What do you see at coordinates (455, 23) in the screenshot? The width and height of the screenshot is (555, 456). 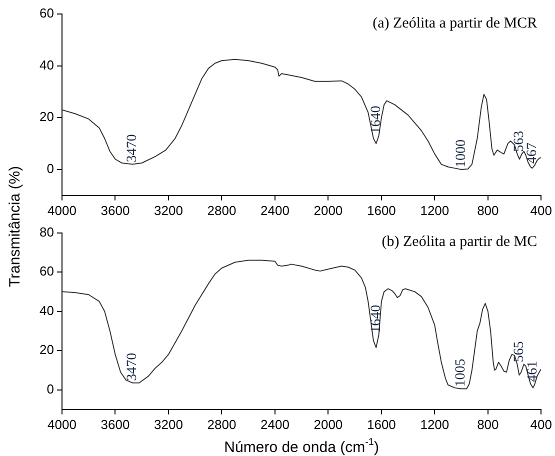 I see `chart-title: (a) Zeólita a partir de MCR` at bounding box center [455, 23].